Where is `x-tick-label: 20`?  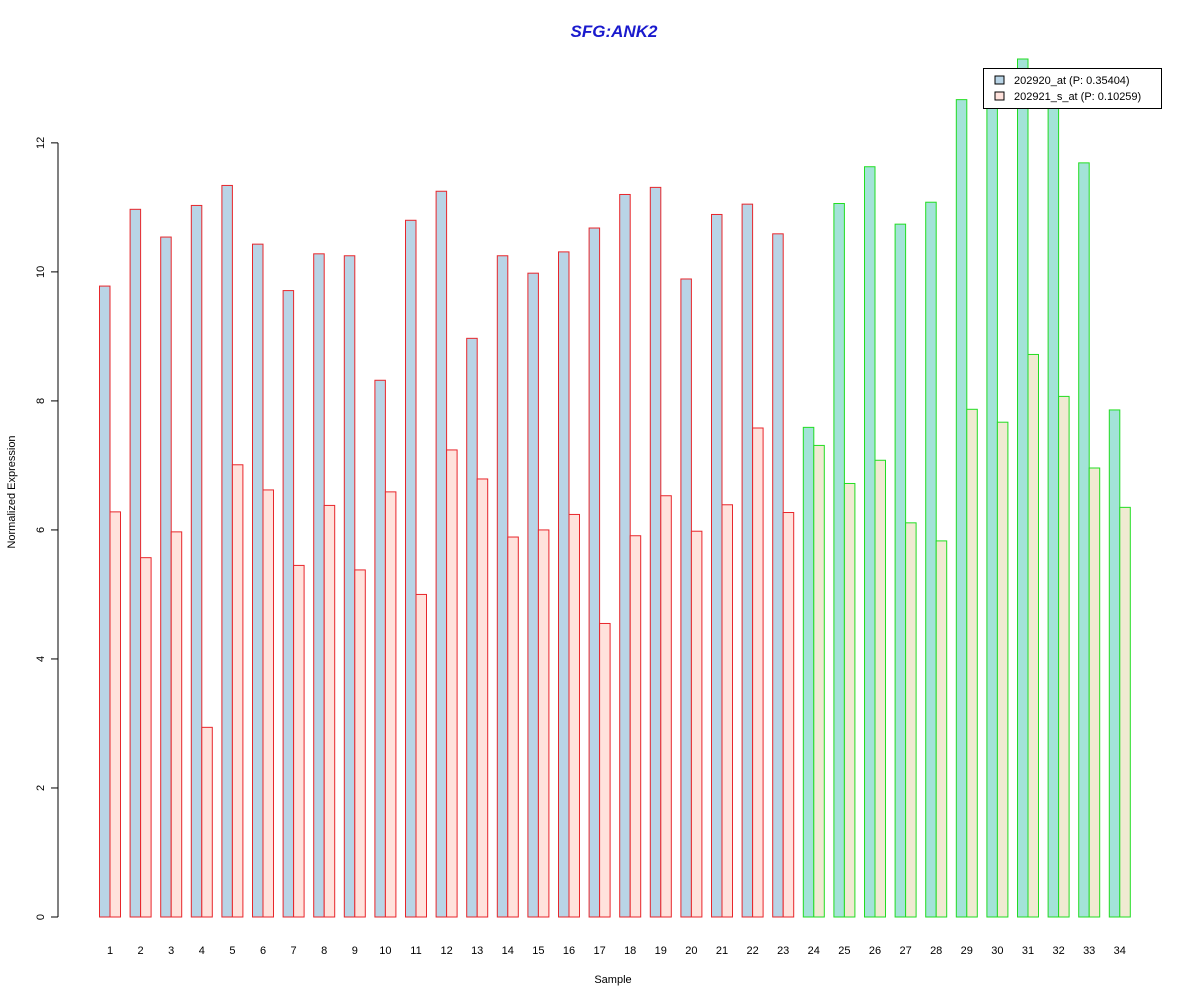
x-tick-label: 20 is located at coordinates (691, 951).